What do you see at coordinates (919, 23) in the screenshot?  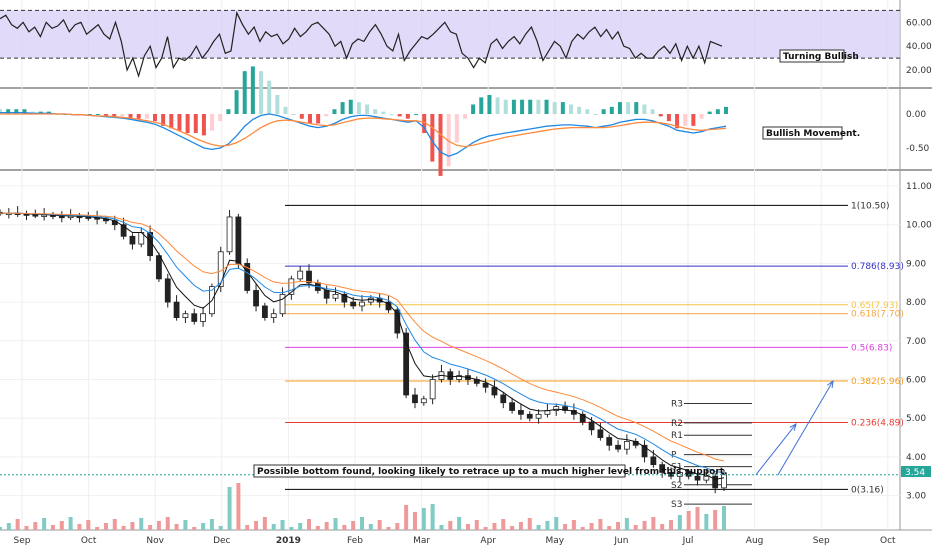 I see `rsi-tick-label: 60.00` at bounding box center [919, 23].